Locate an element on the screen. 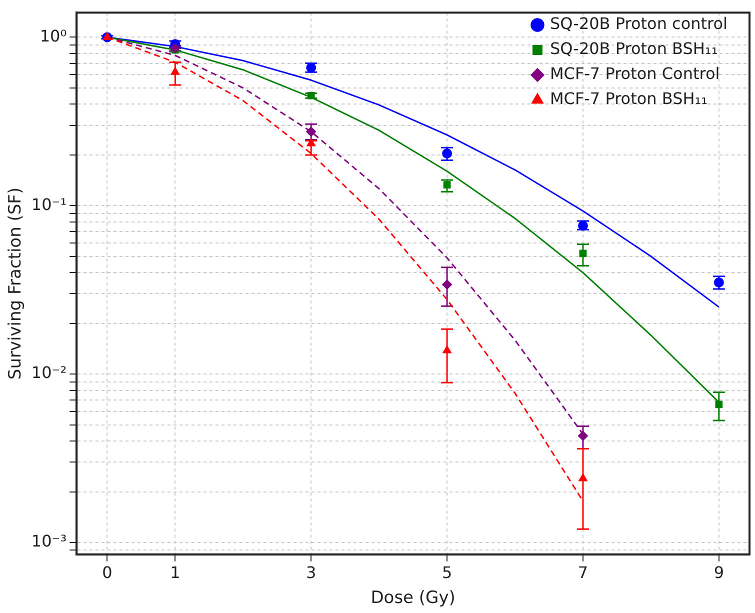 Image resolution: width=755 pixels, height=613 pixels. x-tick-label: 0 is located at coordinates (107, 572).